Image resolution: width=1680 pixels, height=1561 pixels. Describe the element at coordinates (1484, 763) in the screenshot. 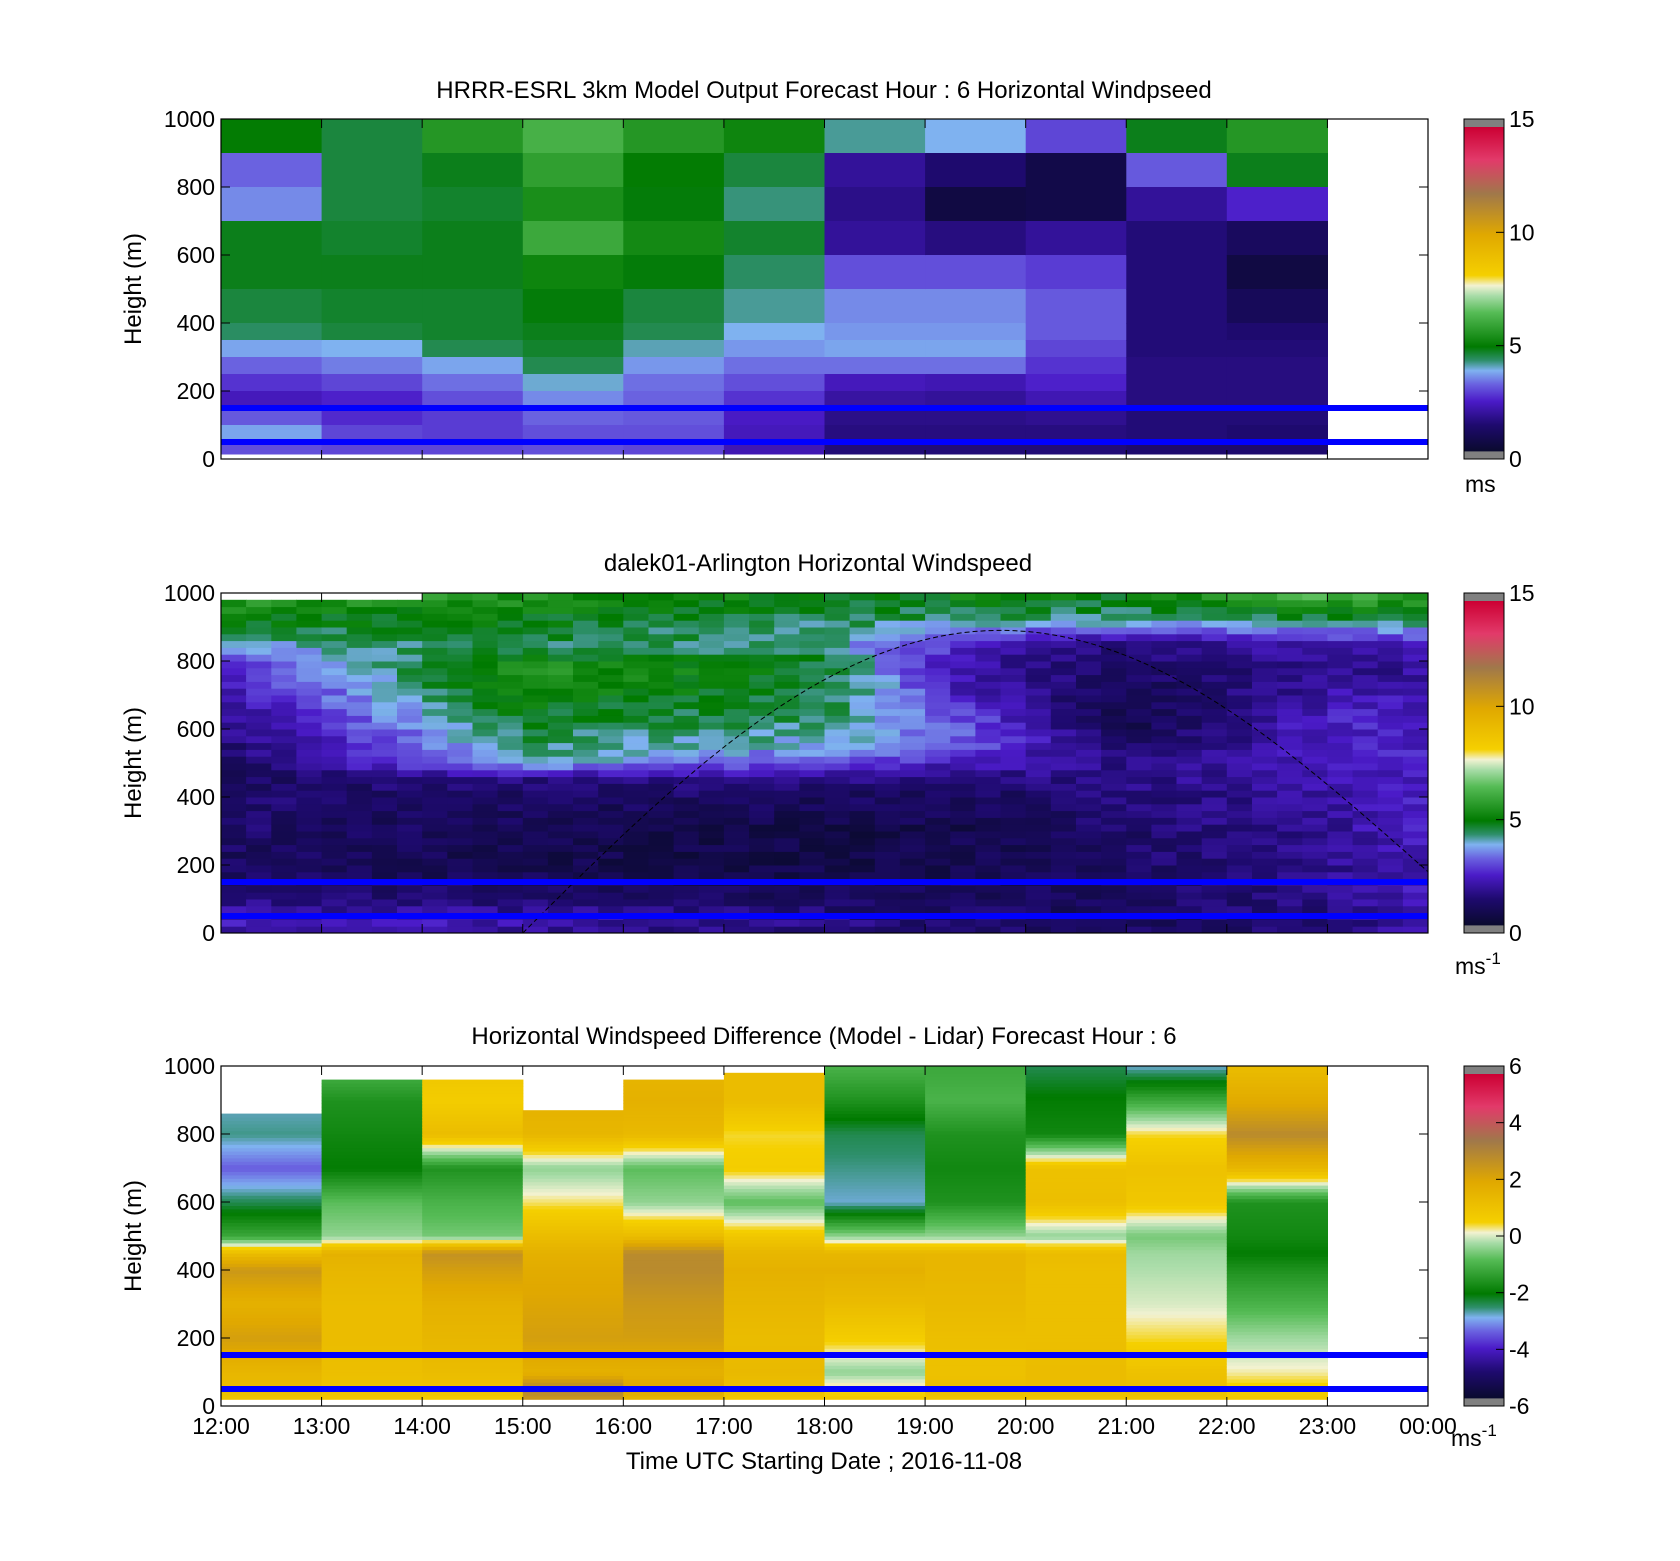

I see `colorbar-lidar` at that location.